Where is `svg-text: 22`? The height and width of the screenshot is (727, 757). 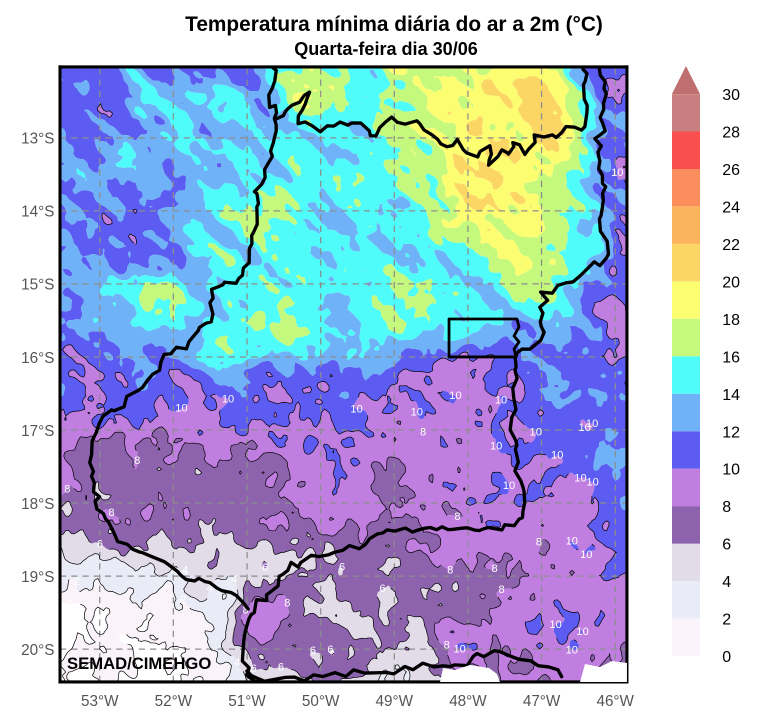
svg-text: 22 is located at coordinates (731, 245).